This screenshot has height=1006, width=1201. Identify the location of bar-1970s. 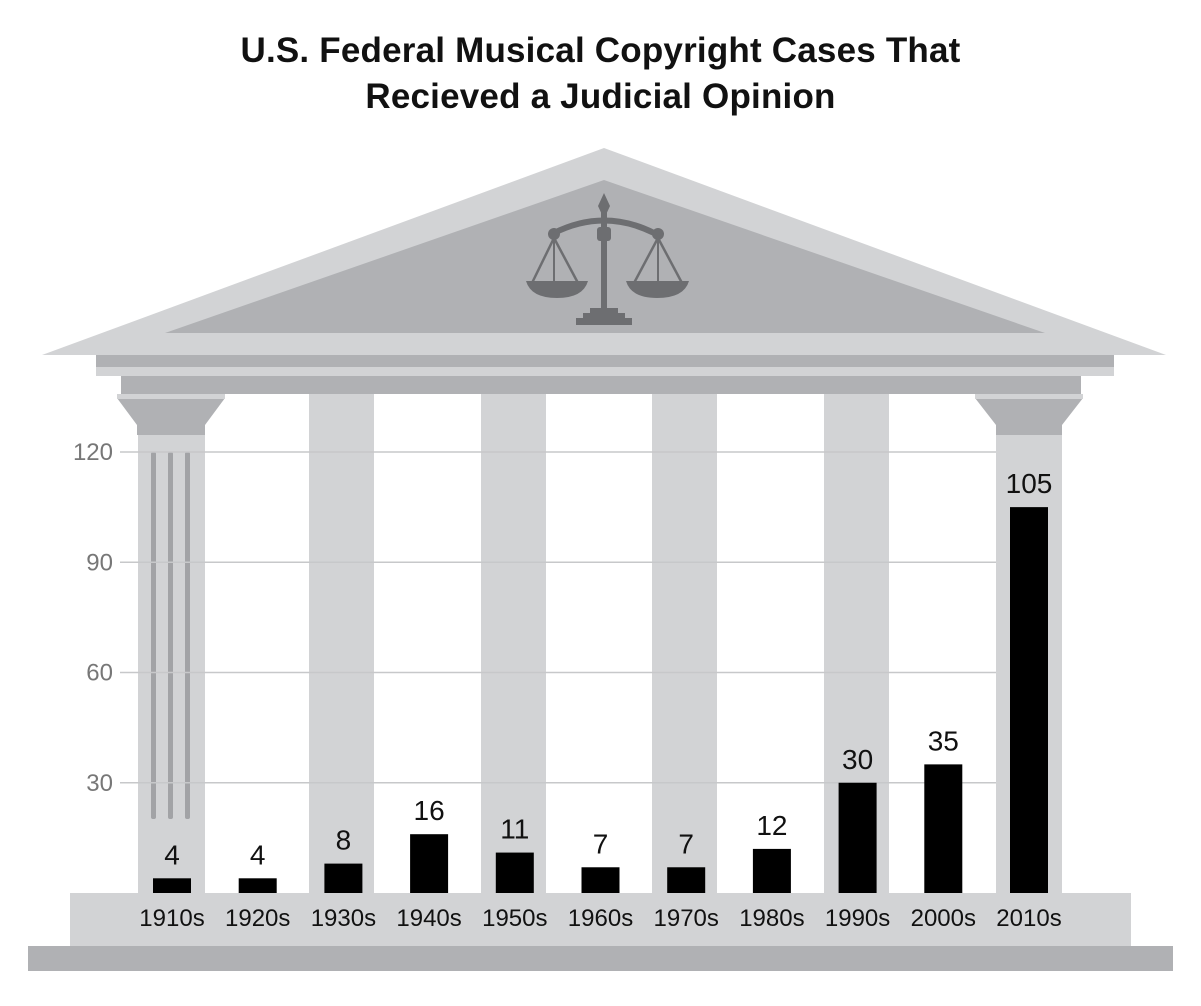
(686, 880).